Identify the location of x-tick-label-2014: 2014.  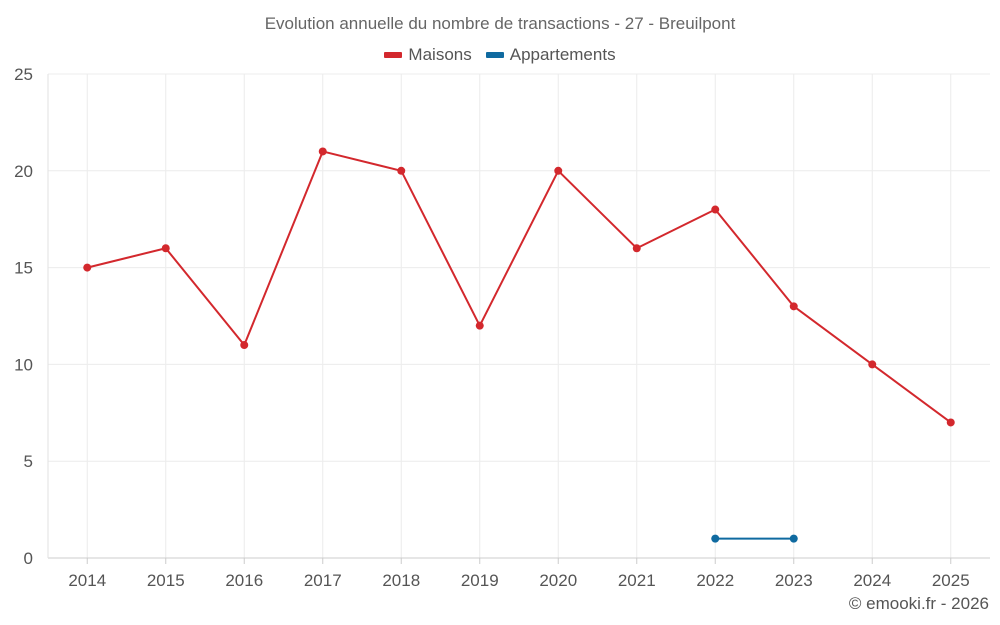
(87, 580).